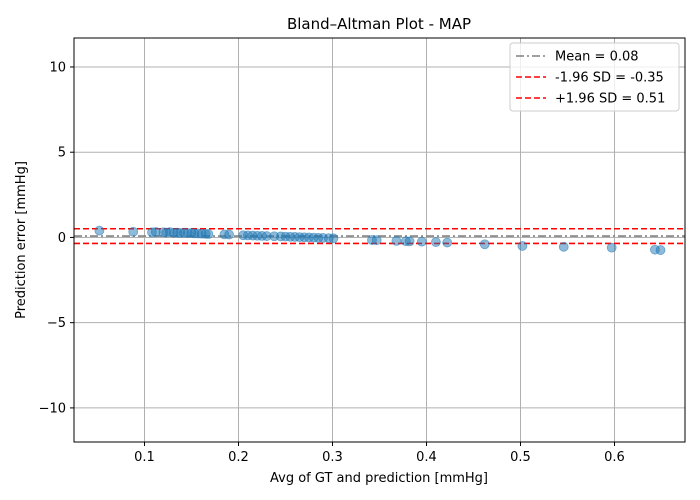 The height and width of the screenshot is (500, 700). Describe the element at coordinates (62, 153) in the screenshot. I see `y-tick-label: 5` at that location.